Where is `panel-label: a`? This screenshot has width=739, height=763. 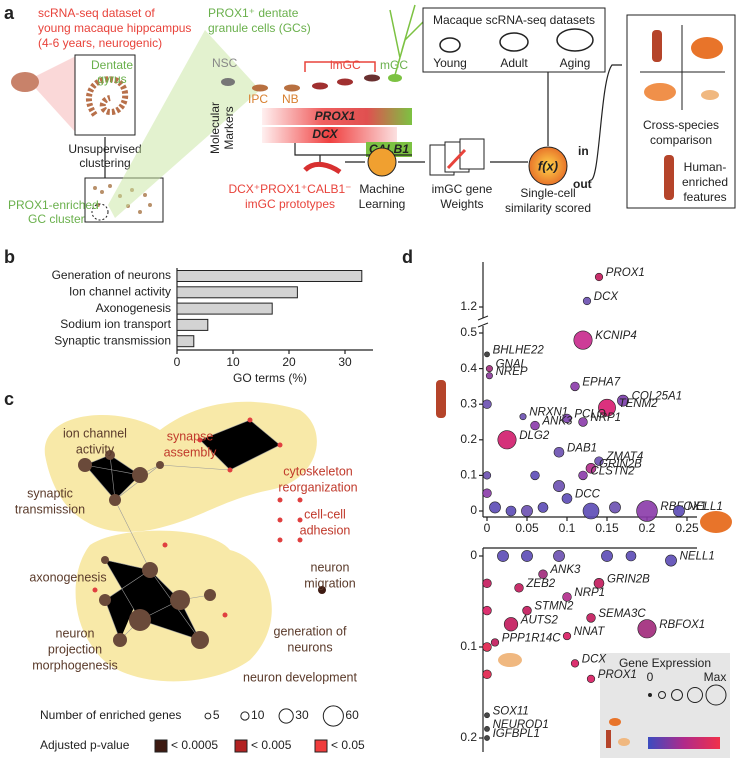 panel-label: a is located at coordinates (9, 13).